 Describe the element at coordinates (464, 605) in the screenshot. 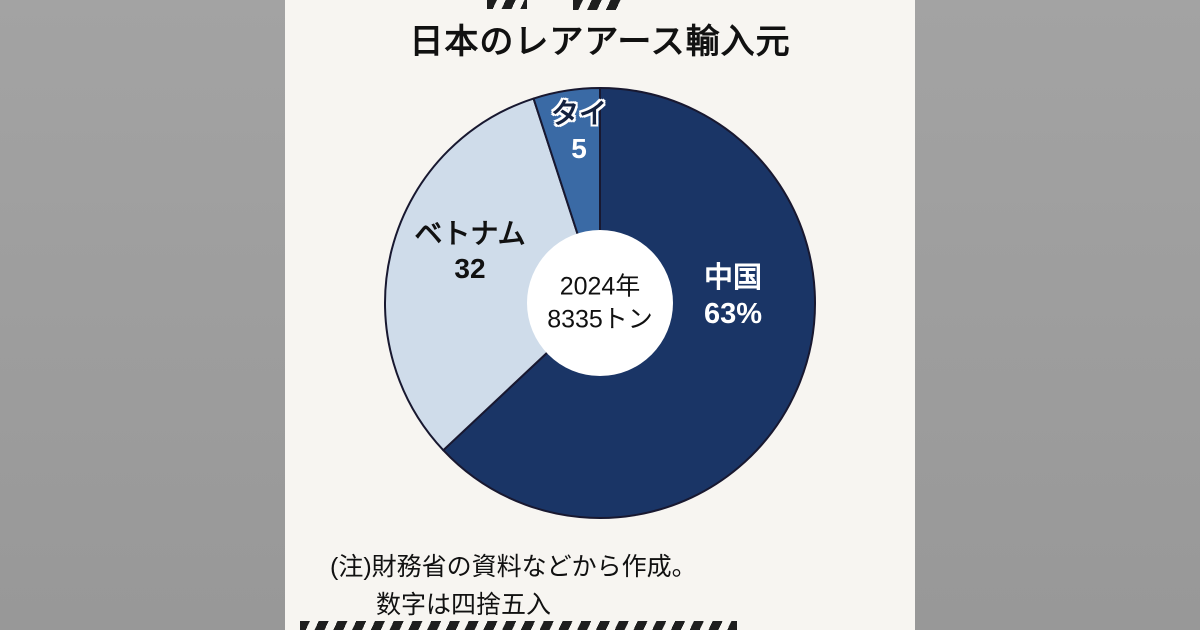

I see `source-note-line2: 数字は四捨五入` at that location.